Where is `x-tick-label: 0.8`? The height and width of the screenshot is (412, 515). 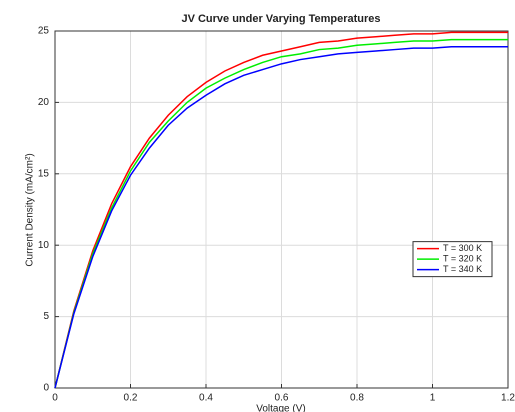
x-tick-label: 0.8 is located at coordinates (357, 398).